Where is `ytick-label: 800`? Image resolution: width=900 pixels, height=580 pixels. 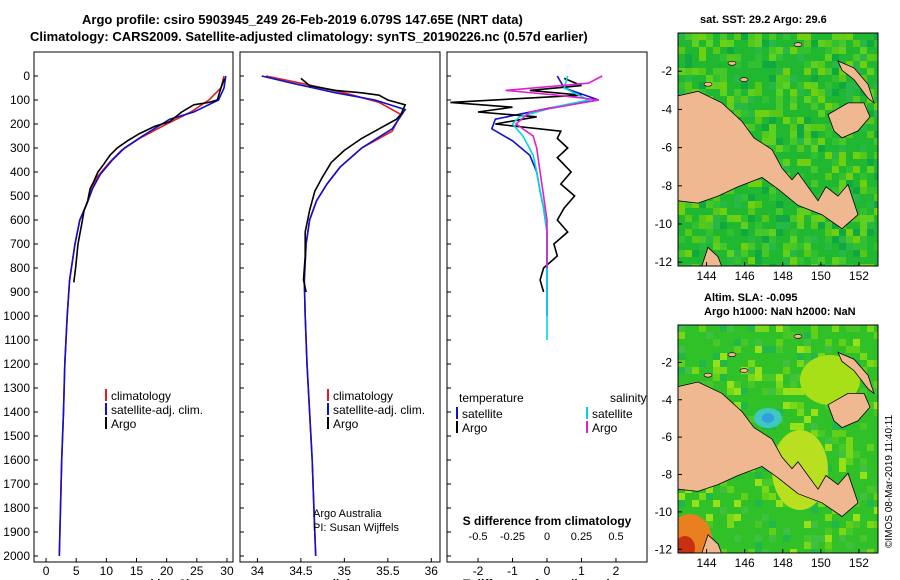 ytick-label: 800 is located at coordinates (20, 268).